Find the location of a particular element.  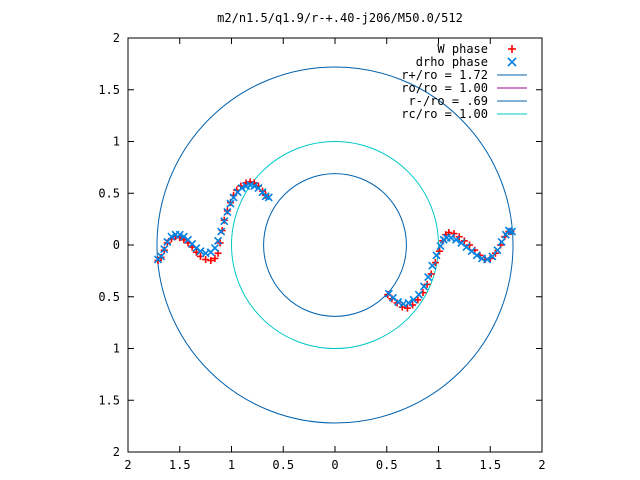

x-tick-label: 1.5 is located at coordinates (180, 465).